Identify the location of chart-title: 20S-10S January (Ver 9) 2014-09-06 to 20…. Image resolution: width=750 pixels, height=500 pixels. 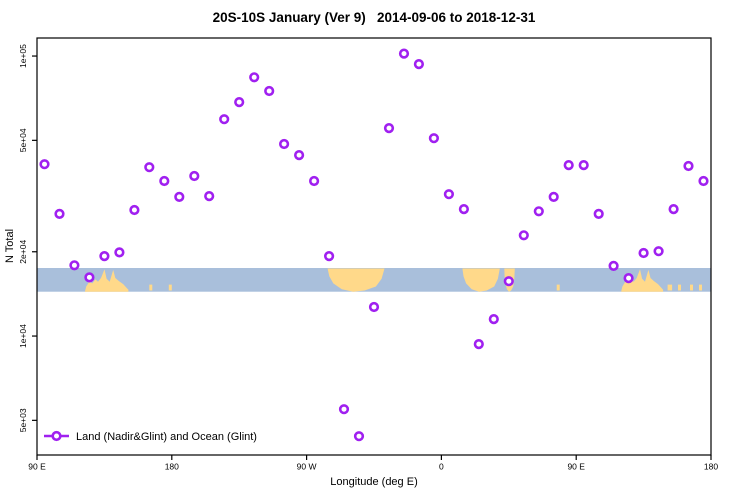
(374, 17).